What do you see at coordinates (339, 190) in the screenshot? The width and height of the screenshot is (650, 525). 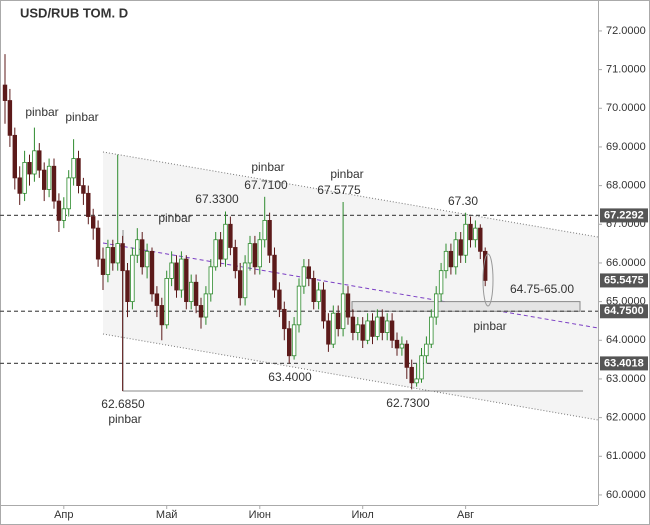 I see `annotation: 67.5775` at bounding box center [339, 190].